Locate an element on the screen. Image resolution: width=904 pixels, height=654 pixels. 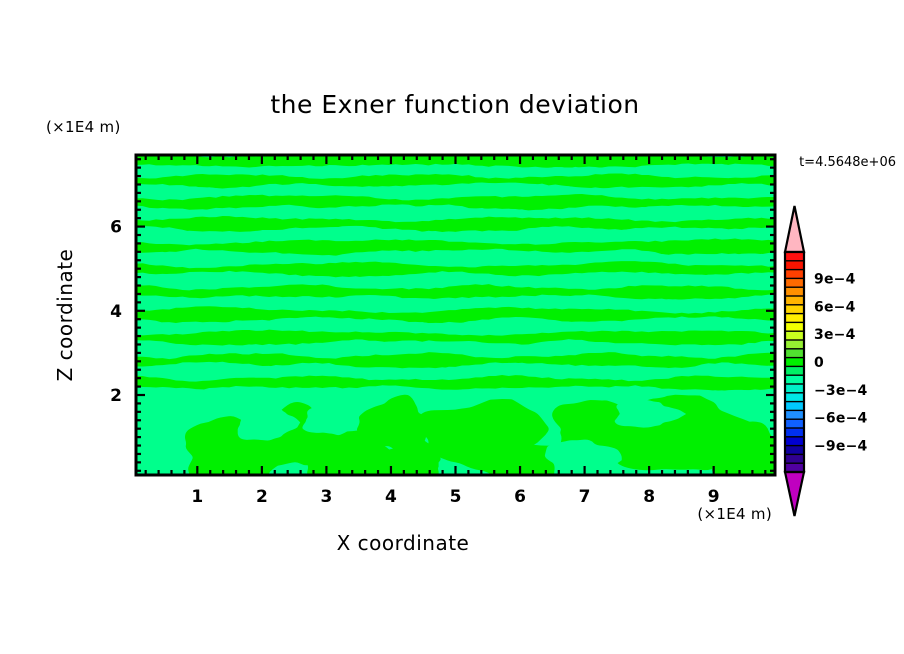
y-axis-tick-labels: 2 4 6 is located at coordinates (116, 312).